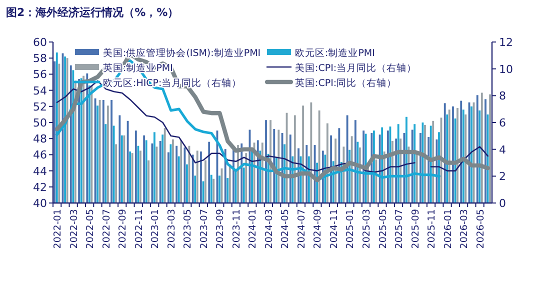  I want to click on x-tick-label: 2025-11, so click(432, 229).